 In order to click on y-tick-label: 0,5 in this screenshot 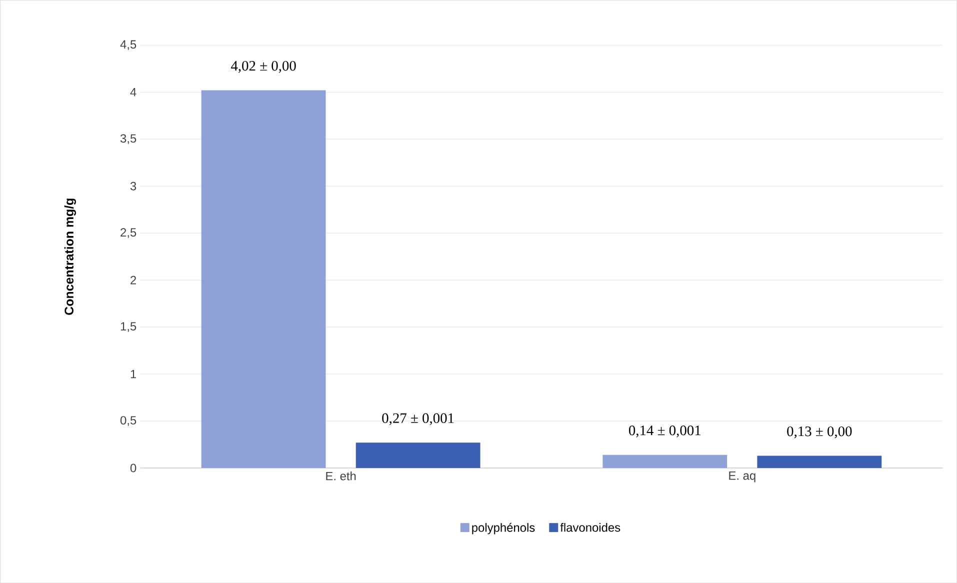, I will do `click(128, 421)`.